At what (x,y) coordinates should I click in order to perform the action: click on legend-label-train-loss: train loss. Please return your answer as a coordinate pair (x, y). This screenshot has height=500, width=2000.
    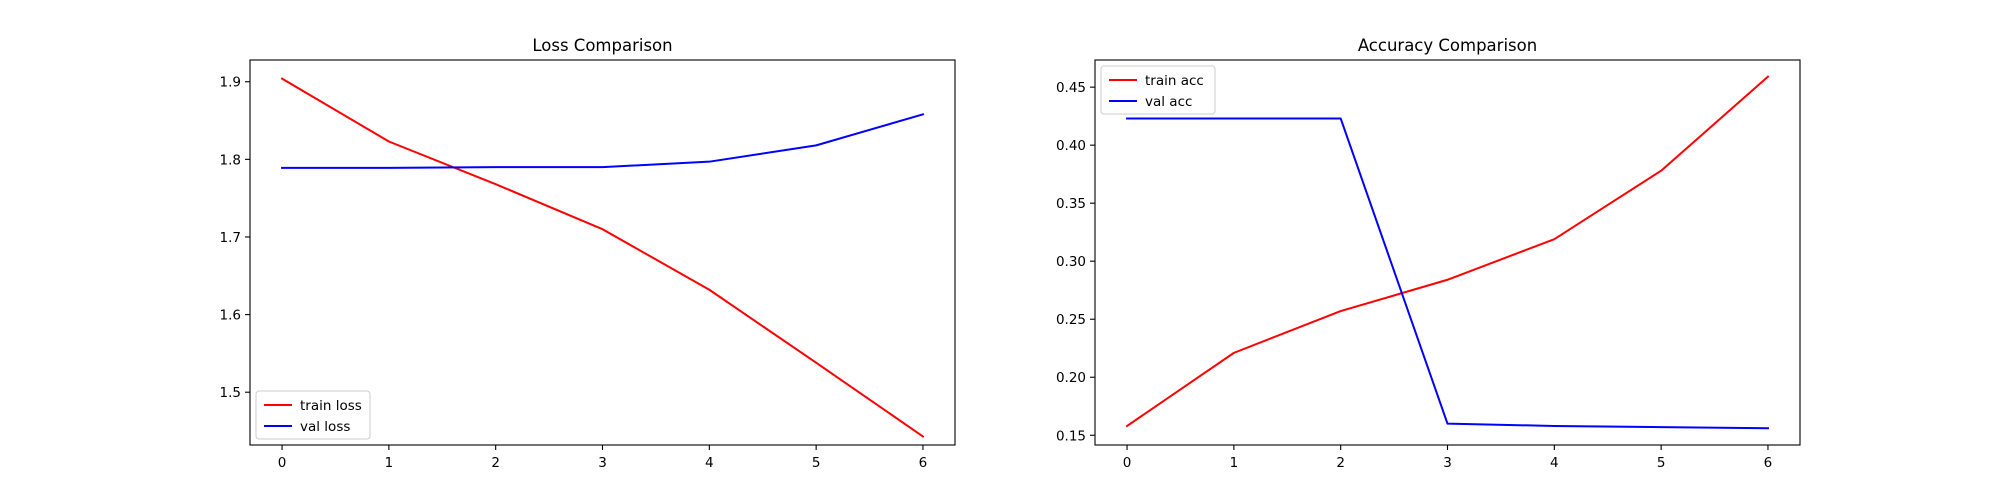
    Looking at the image, I should click on (331, 406).